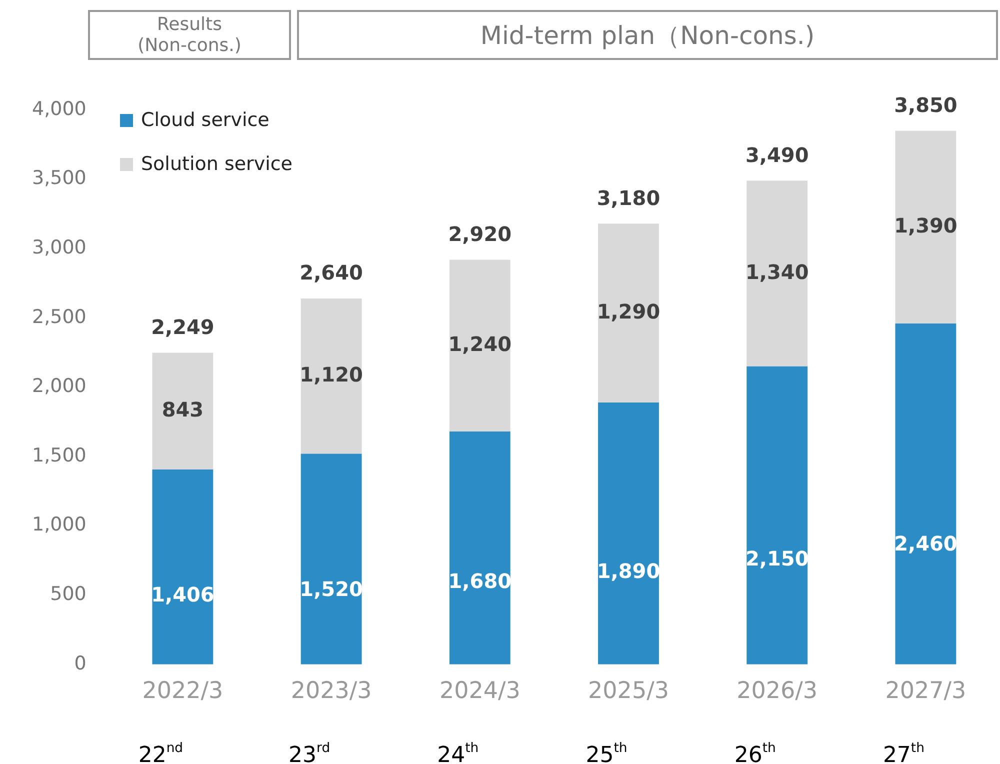 The height and width of the screenshot is (764, 1000). Describe the element at coordinates (479, 691) in the screenshot. I see `x-tick-label: 2024/3` at that location.